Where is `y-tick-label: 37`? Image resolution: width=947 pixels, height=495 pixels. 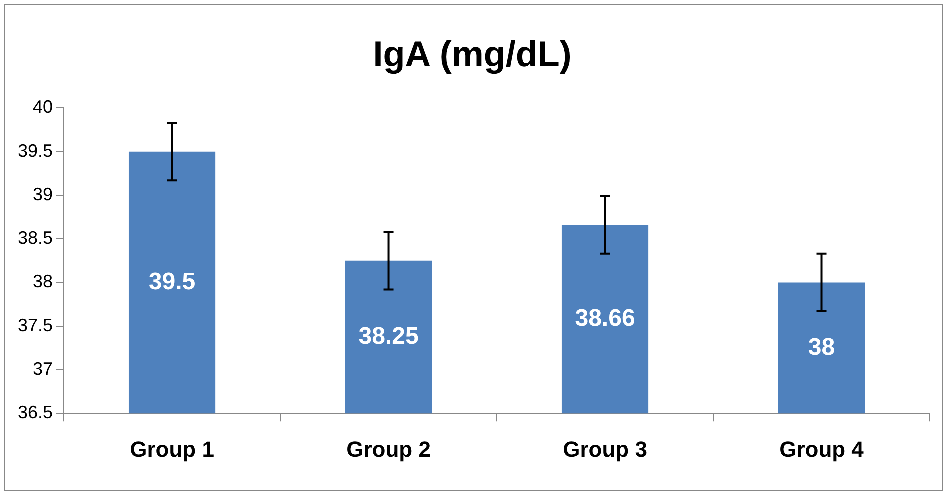
y-tick-label: 37 is located at coordinates (43, 368).